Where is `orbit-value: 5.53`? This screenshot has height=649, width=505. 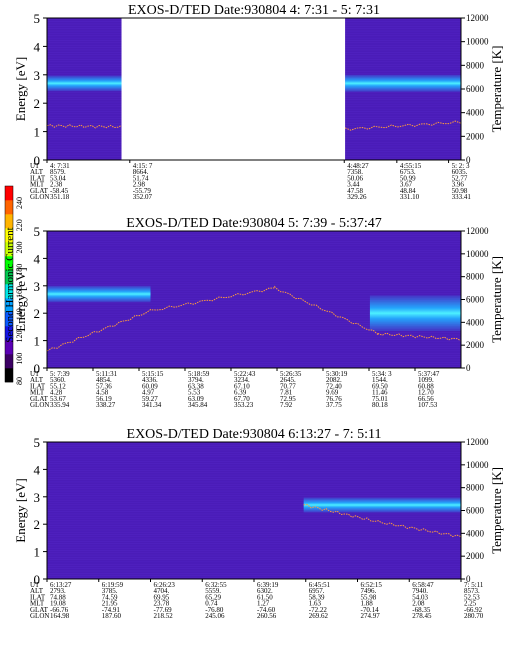 orbit-value: 5.53 is located at coordinates (194, 393).